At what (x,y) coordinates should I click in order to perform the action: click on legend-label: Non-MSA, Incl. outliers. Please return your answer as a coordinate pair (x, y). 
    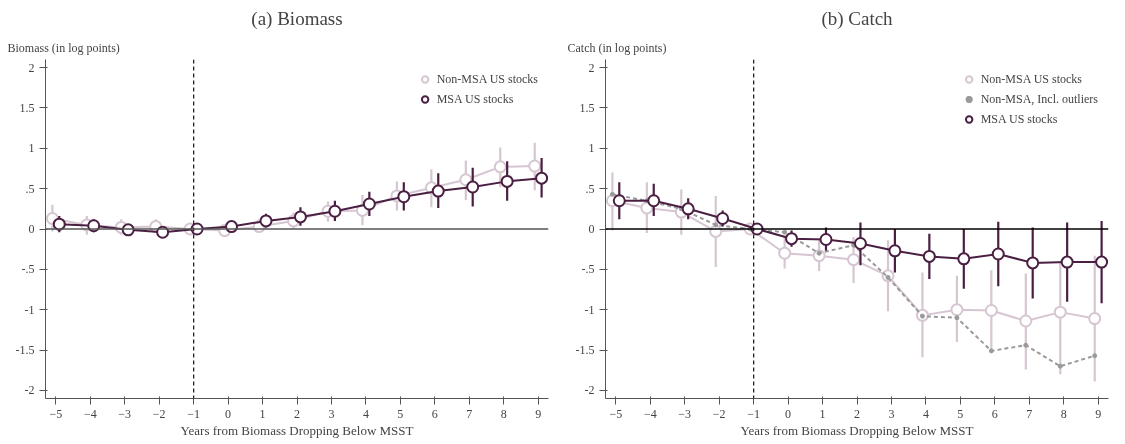
    Looking at the image, I should click on (1039, 99).